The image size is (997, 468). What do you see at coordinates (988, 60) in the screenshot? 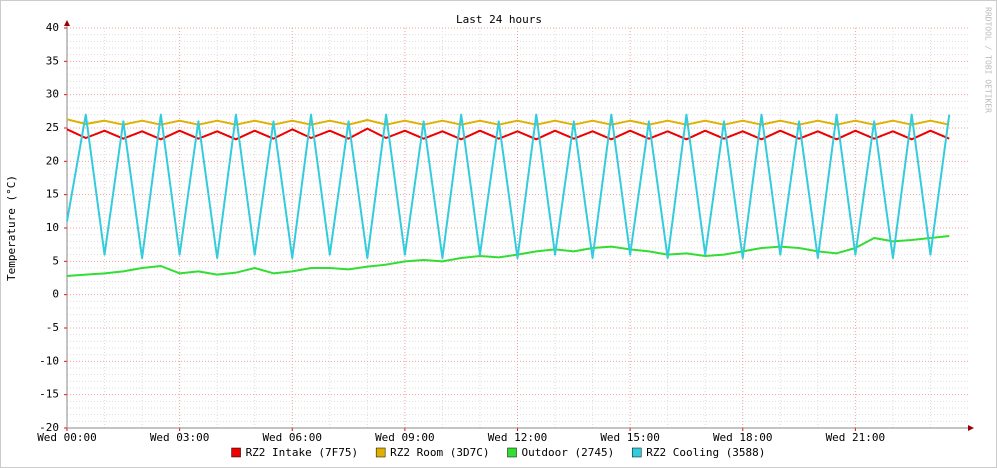
I see `watermark: RRDTOOL / TOBI OETIKER` at bounding box center [988, 60].